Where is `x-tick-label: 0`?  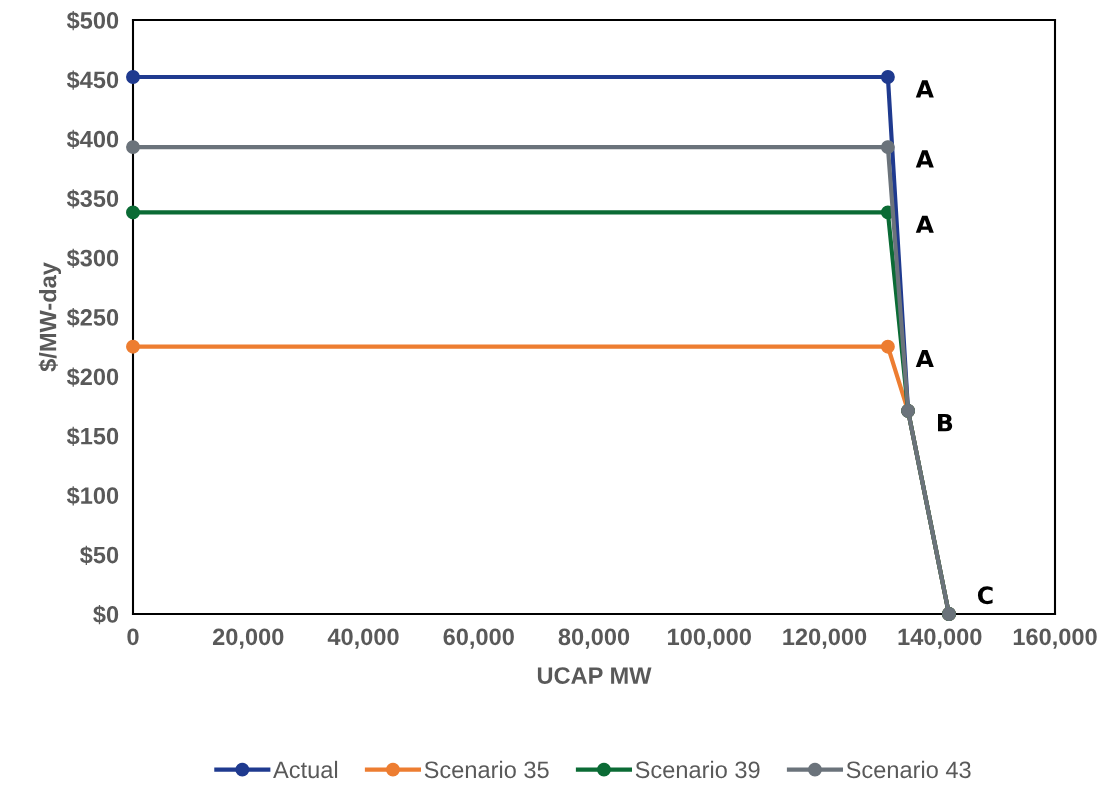 x-tick-label: 0 is located at coordinates (133, 637).